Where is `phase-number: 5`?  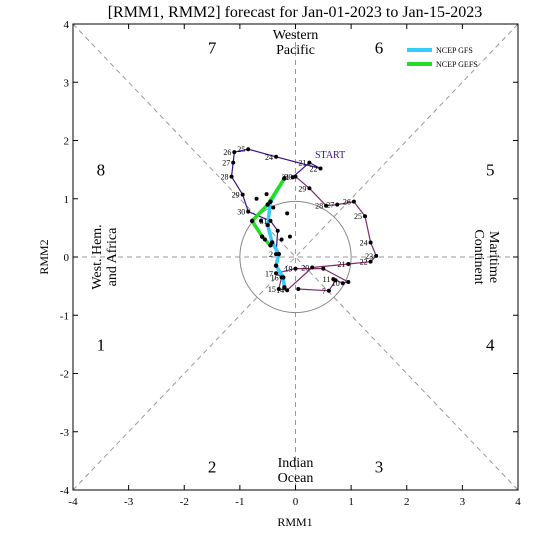 phase-number: 5 is located at coordinates (490, 170).